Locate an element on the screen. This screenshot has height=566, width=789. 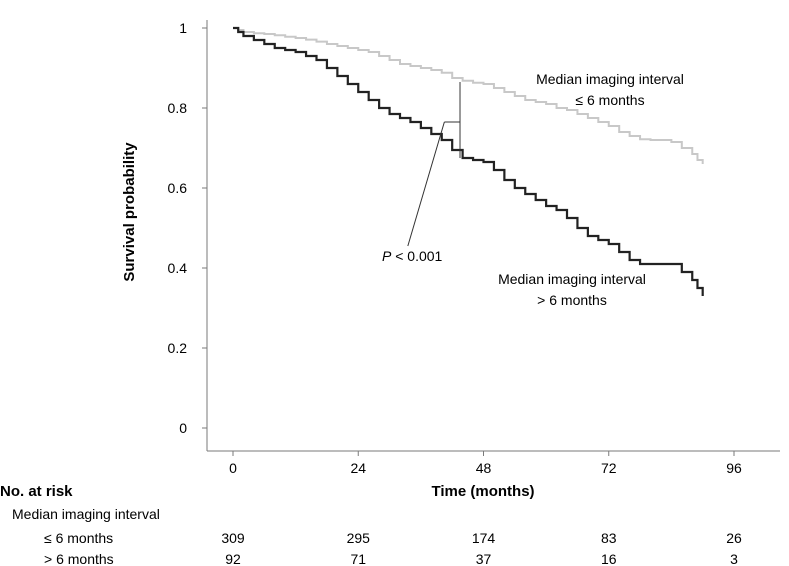
risk-value: 37 is located at coordinates (484, 558).